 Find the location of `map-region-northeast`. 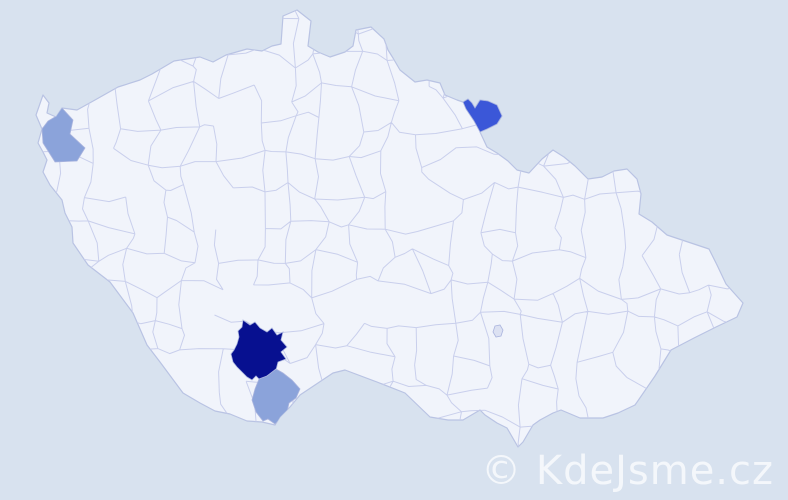

map-region-northeast is located at coordinates (482, 115).